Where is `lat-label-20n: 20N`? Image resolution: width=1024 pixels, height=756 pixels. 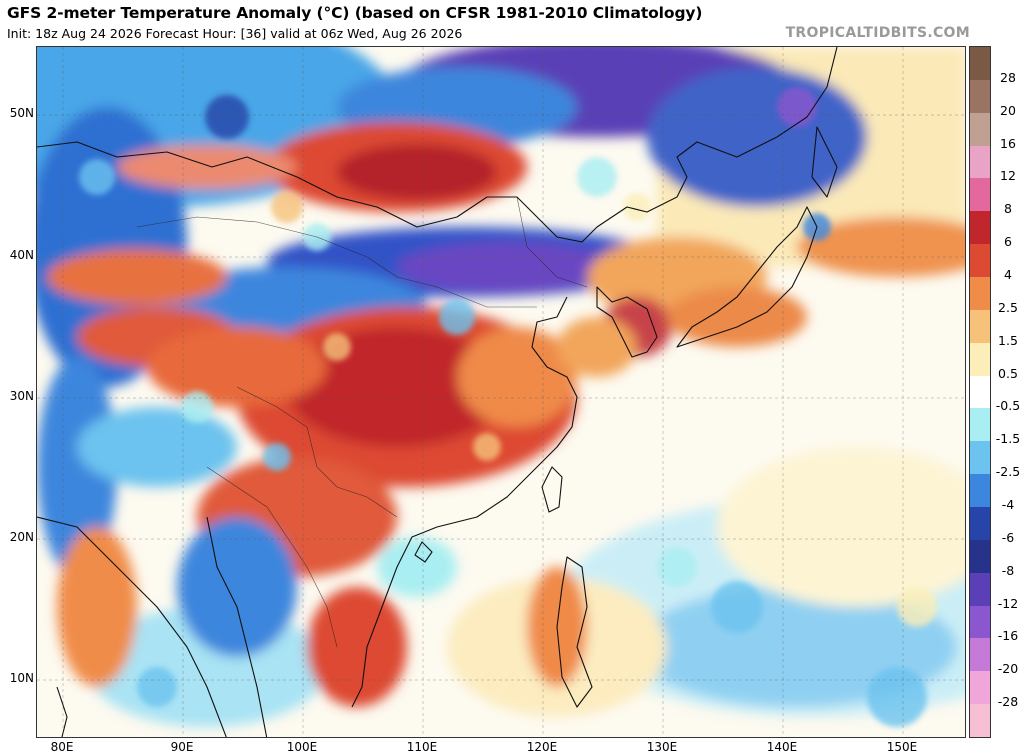
lat-label-20n: 20N is located at coordinates (21, 537).